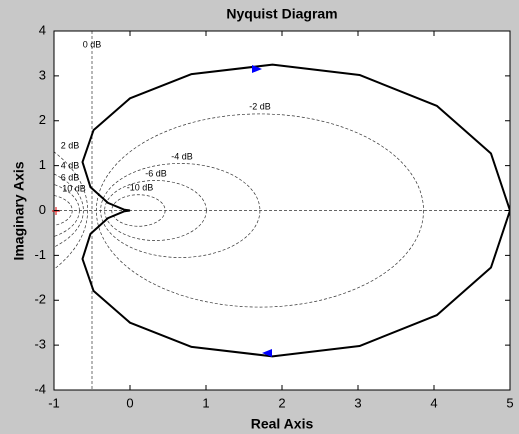  Describe the element at coordinates (40, 388) in the screenshot. I see `y-tick-label: -4` at that location.